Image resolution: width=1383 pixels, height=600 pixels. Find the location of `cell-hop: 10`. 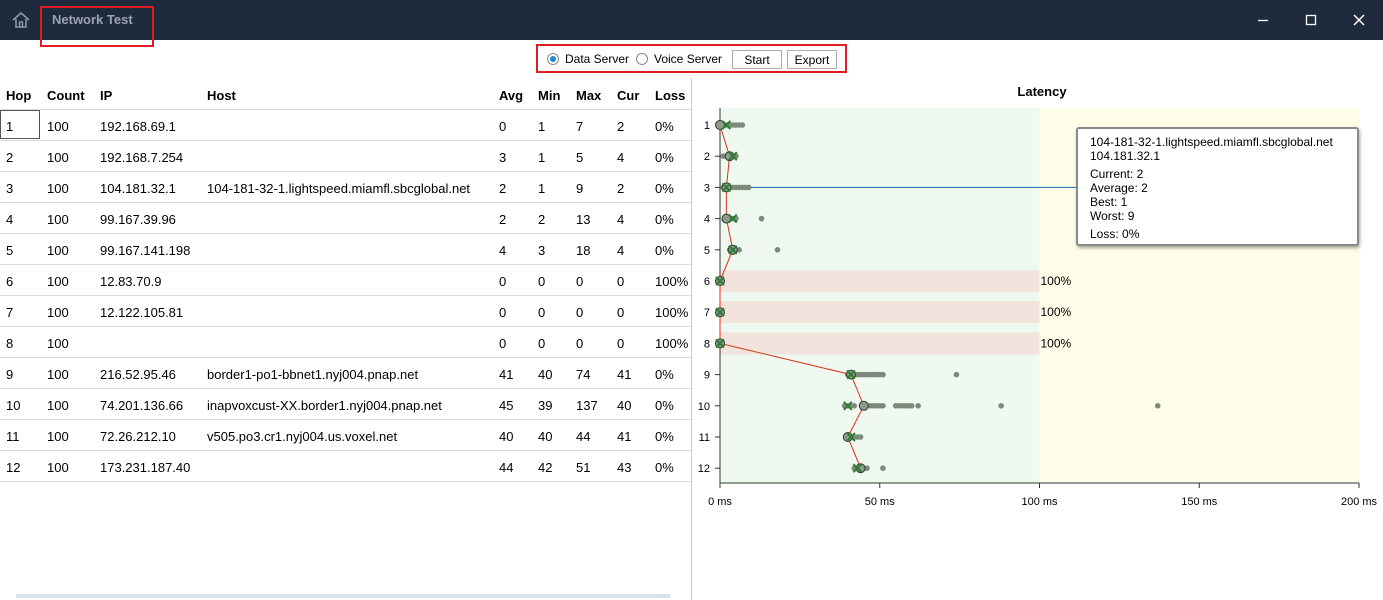

cell-hop: 10 is located at coordinates (13, 405).